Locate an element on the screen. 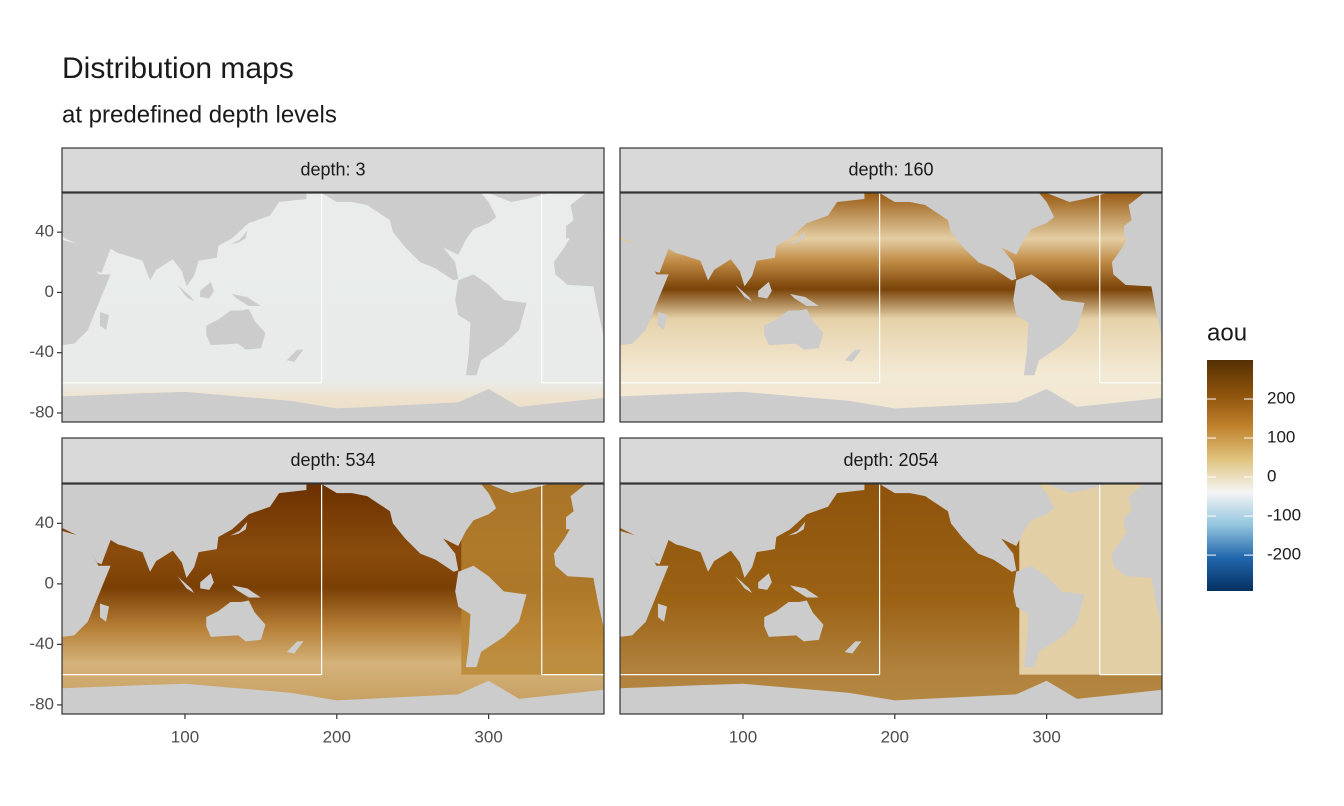 This screenshot has height=806, width=1344. facet-label: depth: 3 is located at coordinates (332, 169).